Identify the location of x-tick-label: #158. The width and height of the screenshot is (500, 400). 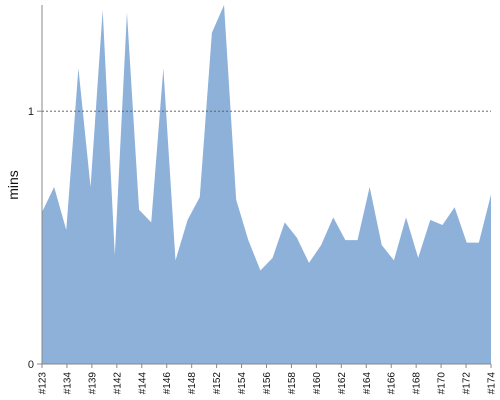
(292, 383).